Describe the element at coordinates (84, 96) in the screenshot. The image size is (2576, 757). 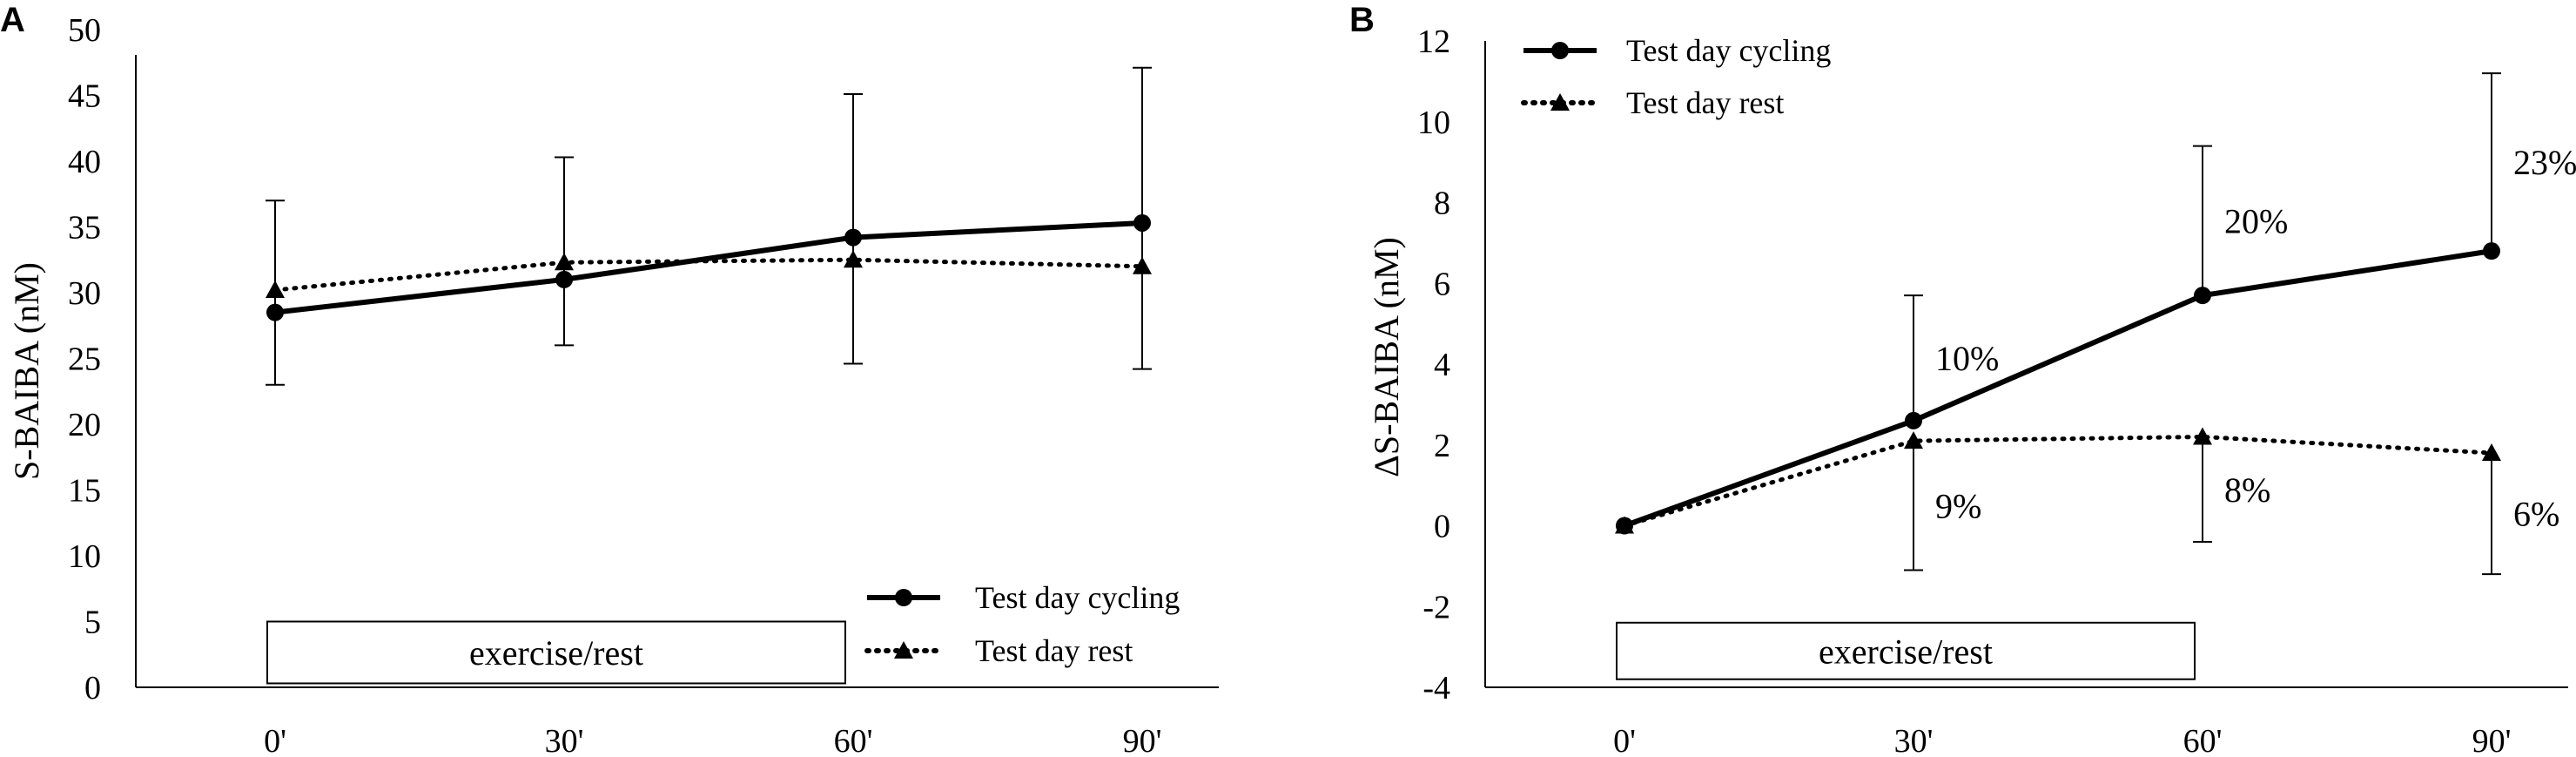
I see `y-tick-label: 45` at that location.